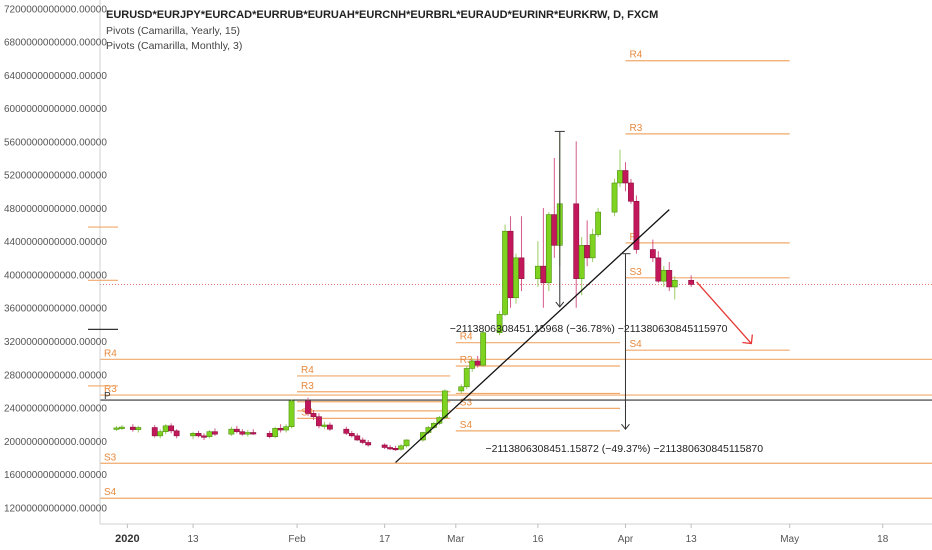  I want to click on indicator-yearly-pivots: Pivots (Camarilla, Yearly, 15), so click(173, 31).